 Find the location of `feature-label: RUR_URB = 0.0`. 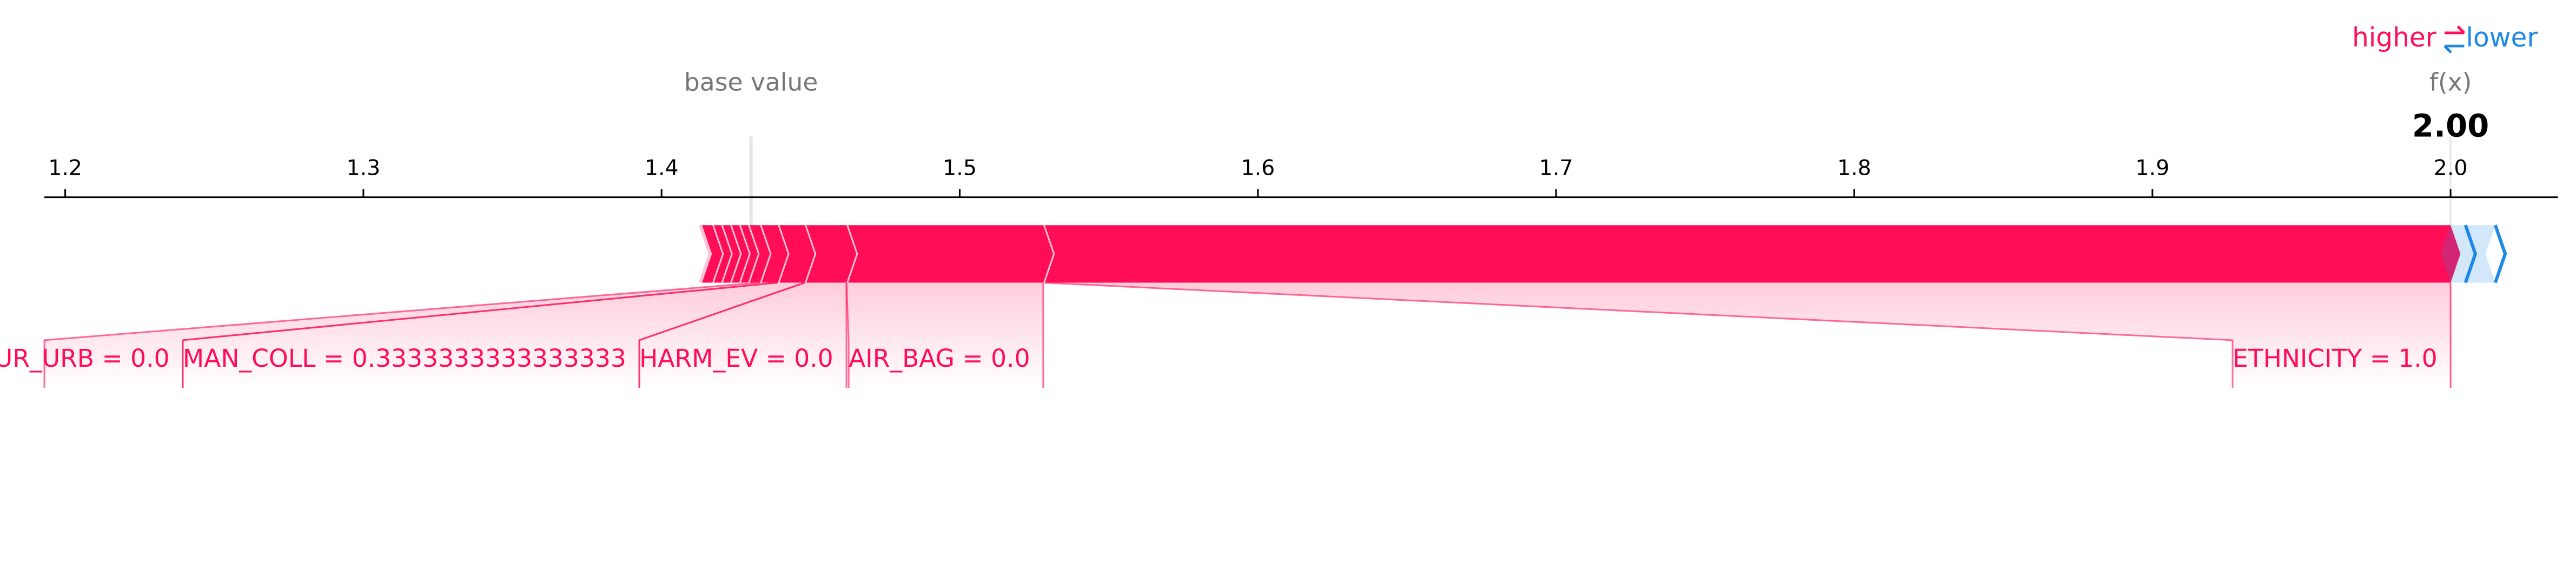

feature-label: RUR_URB = 0.0 is located at coordinates (85, 358).